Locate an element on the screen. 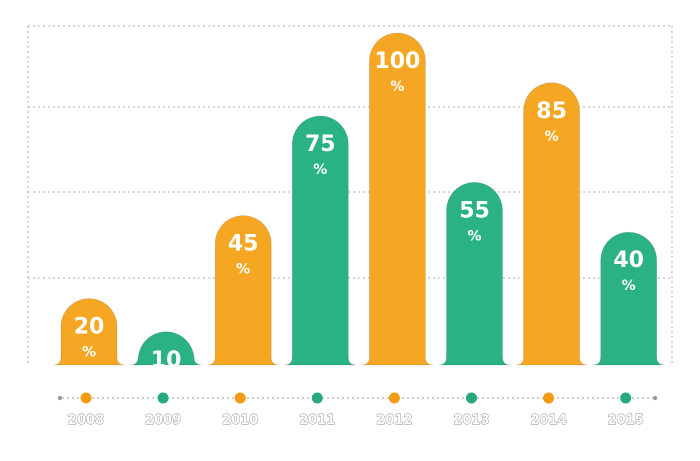 The height and width of the screenshot is (461, 700). bar-2012 is located at coordinates (397, 199).